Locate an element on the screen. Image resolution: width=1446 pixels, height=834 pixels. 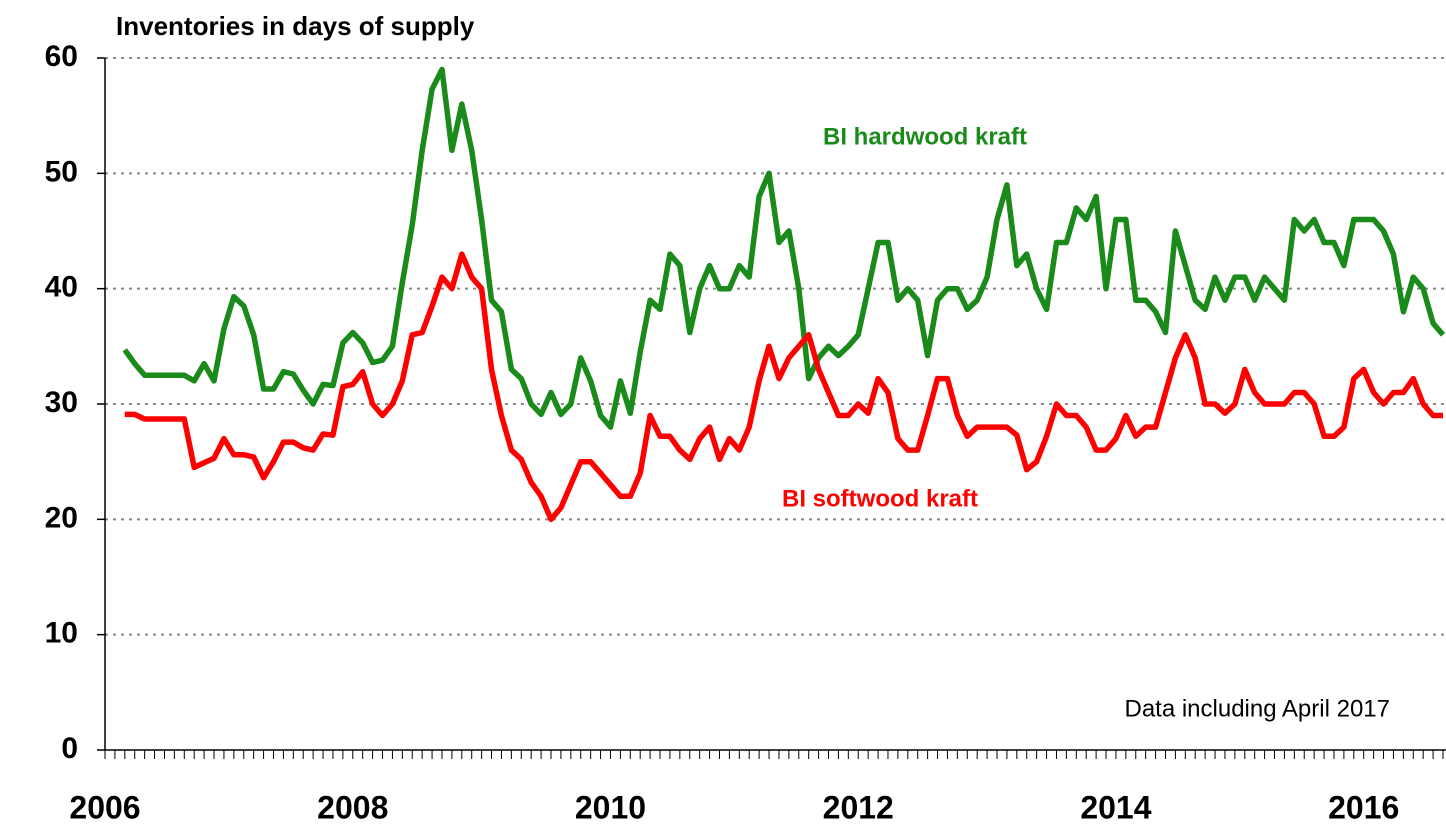
series-label: BI softwood kraft is located at coordinates (880, 498).